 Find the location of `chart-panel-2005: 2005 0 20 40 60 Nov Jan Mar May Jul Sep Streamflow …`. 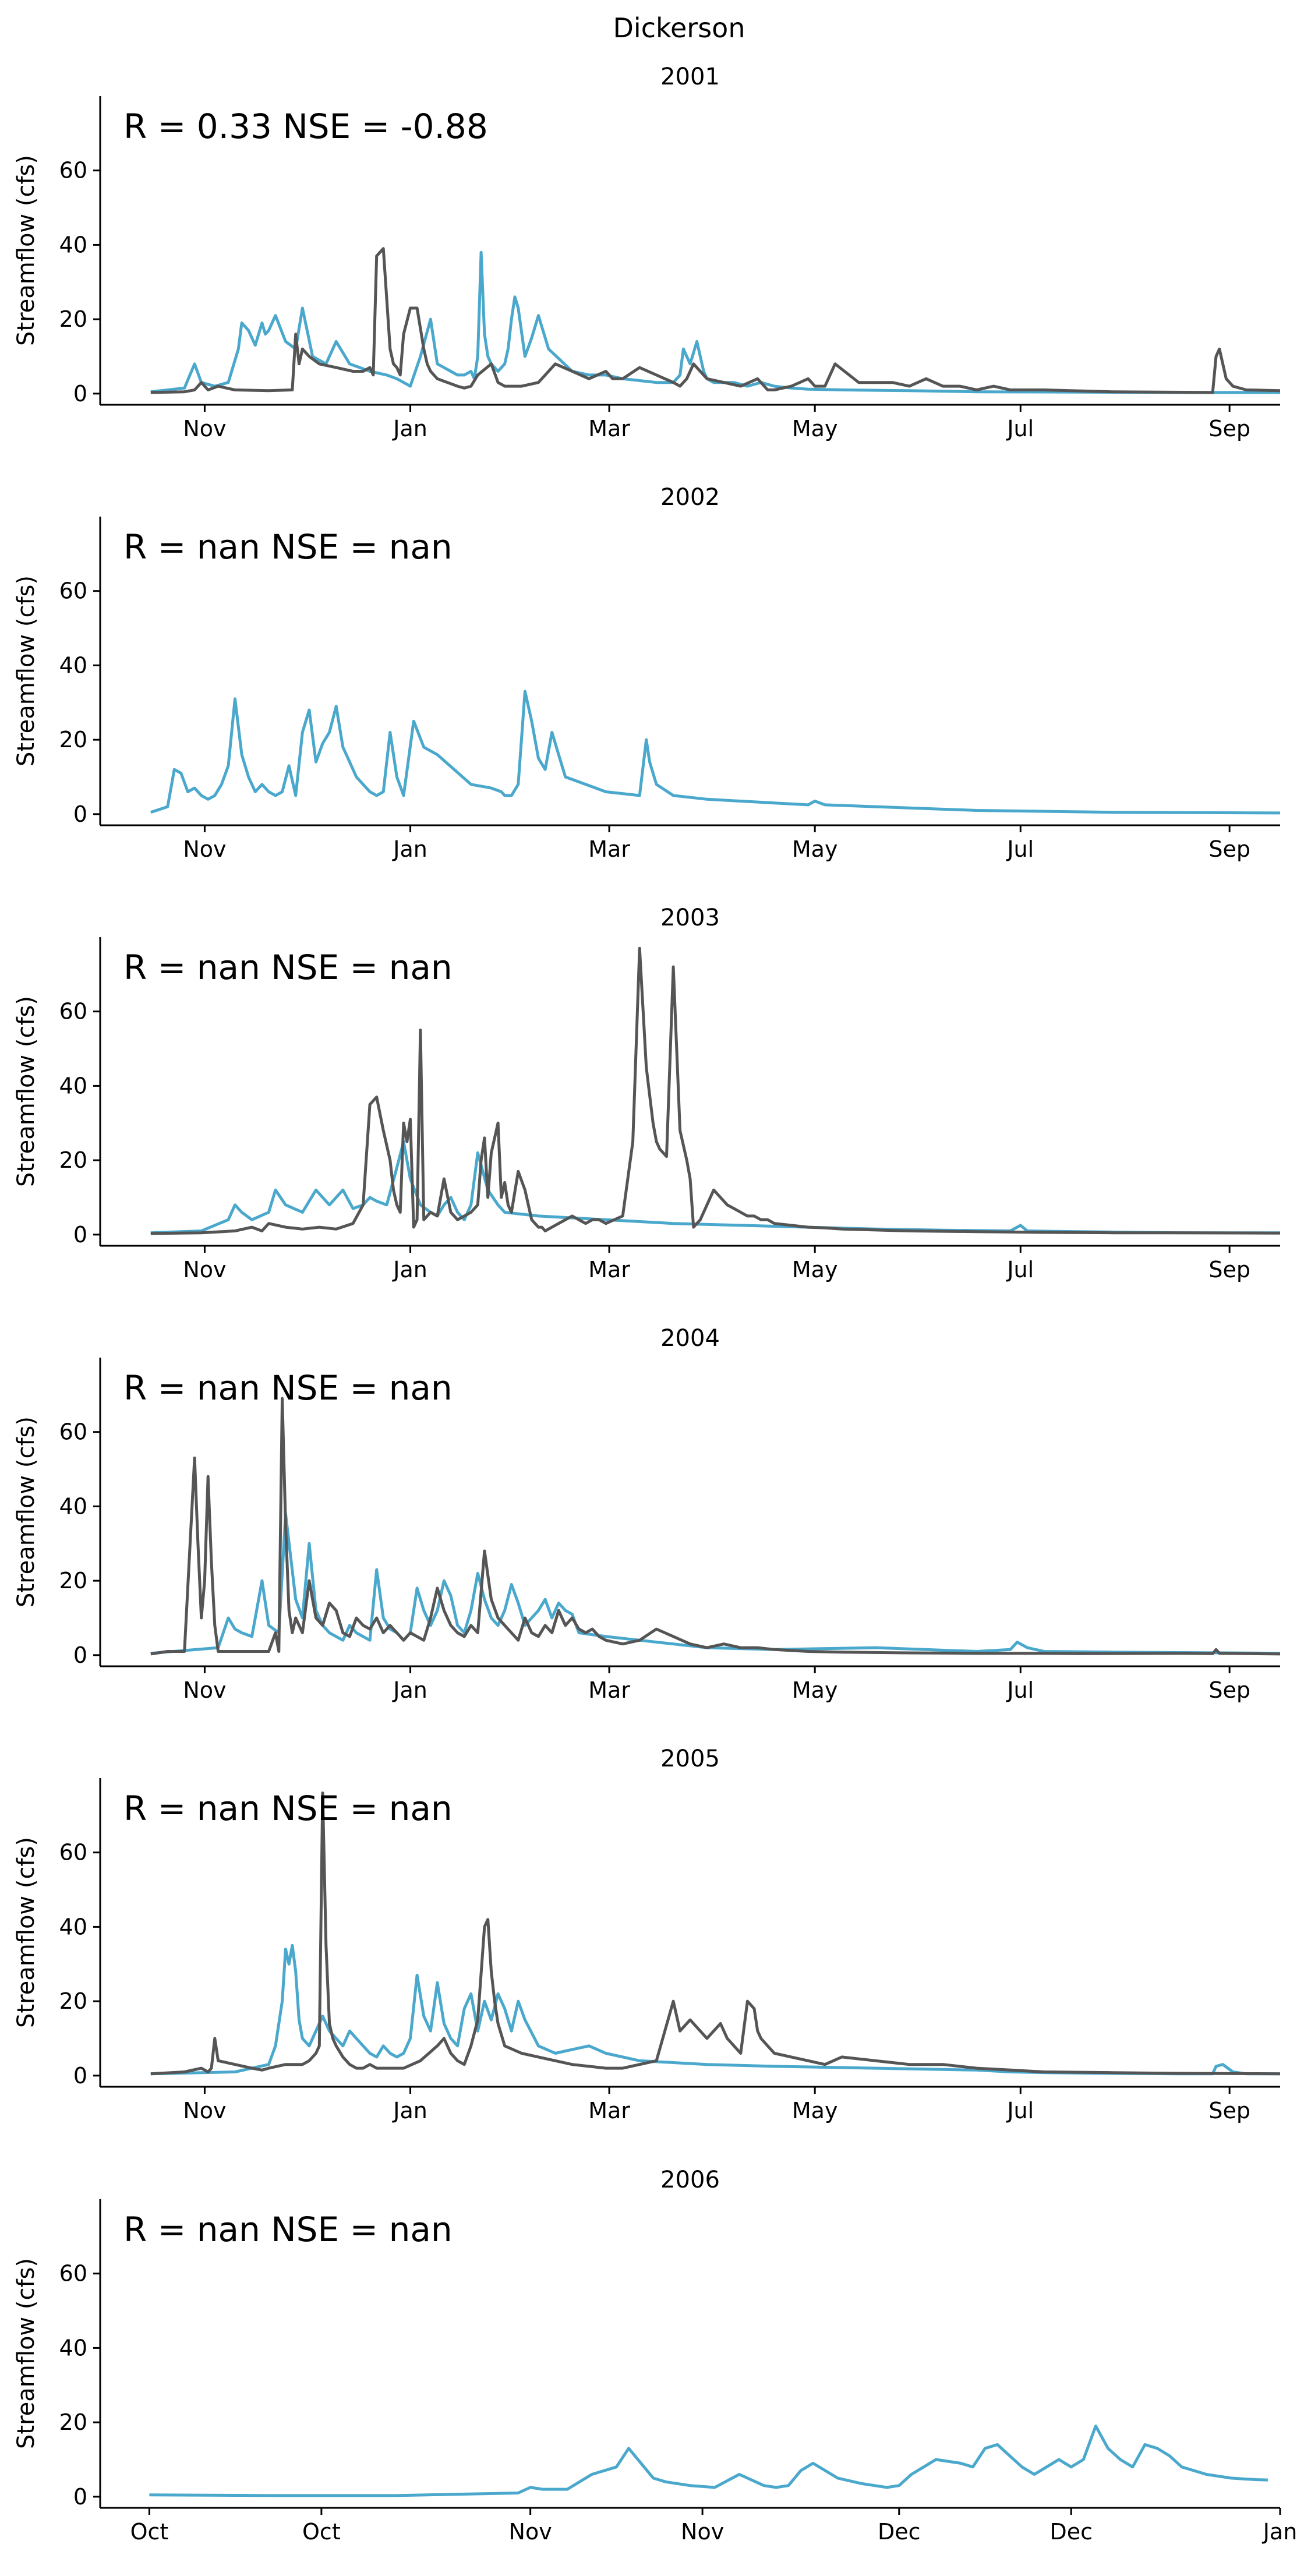

chart-panel-2005: 2005 0 20 40 60 Nov Jan Mar May Jul Sep Streamflow … is located at coordinates (647, 1934).